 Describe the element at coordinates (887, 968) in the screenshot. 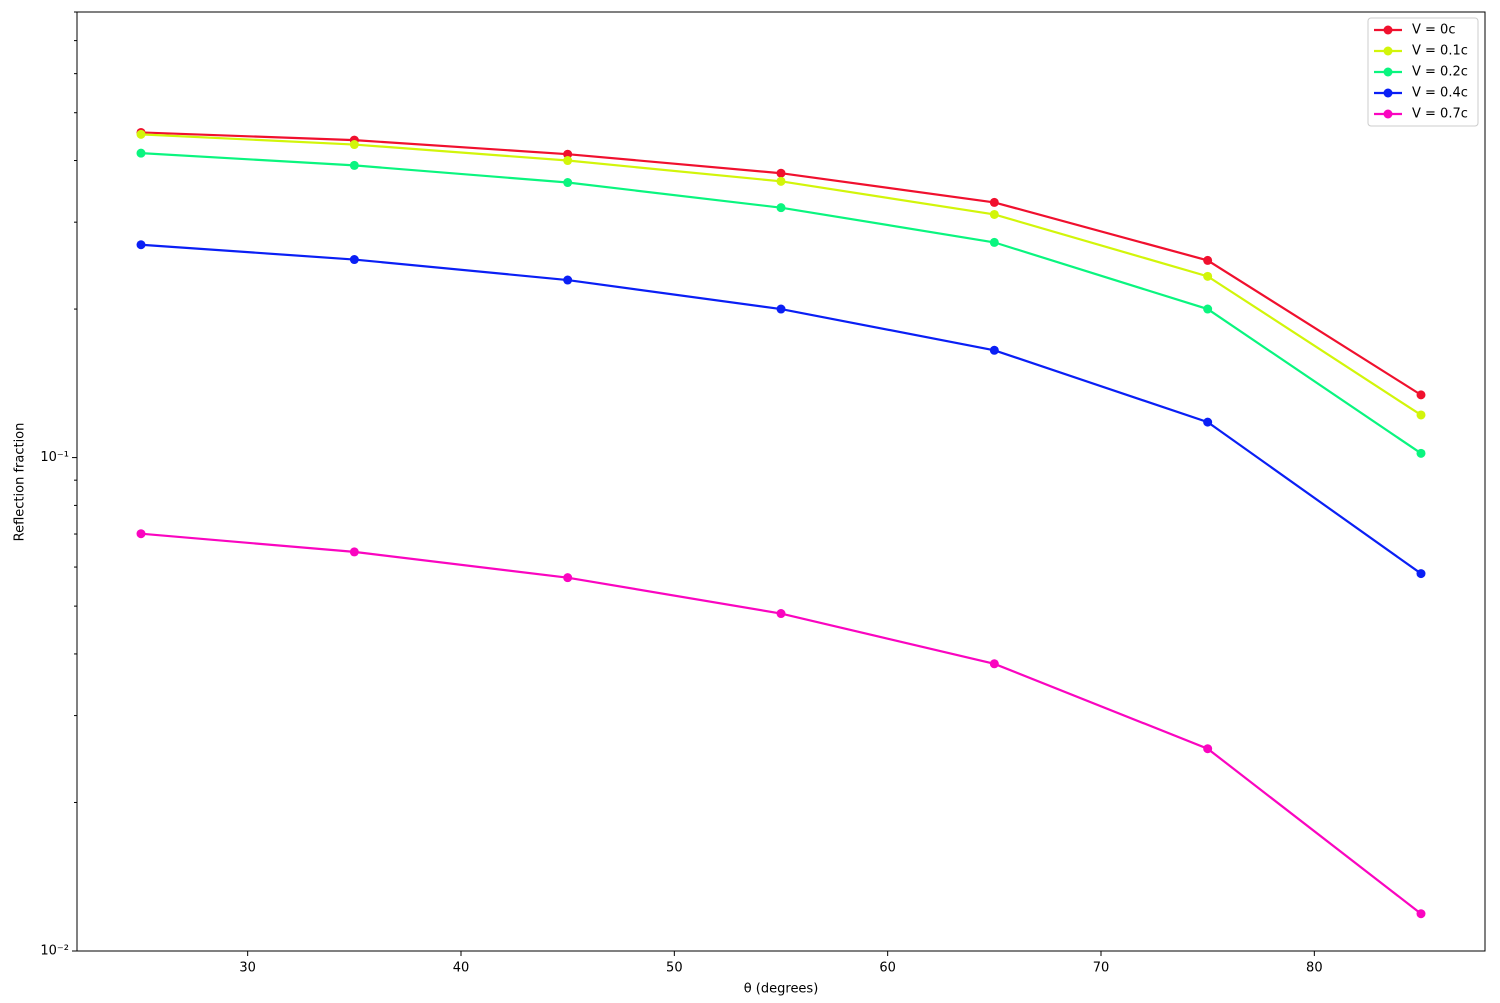

I see `x-tick-label: 60` at that location.